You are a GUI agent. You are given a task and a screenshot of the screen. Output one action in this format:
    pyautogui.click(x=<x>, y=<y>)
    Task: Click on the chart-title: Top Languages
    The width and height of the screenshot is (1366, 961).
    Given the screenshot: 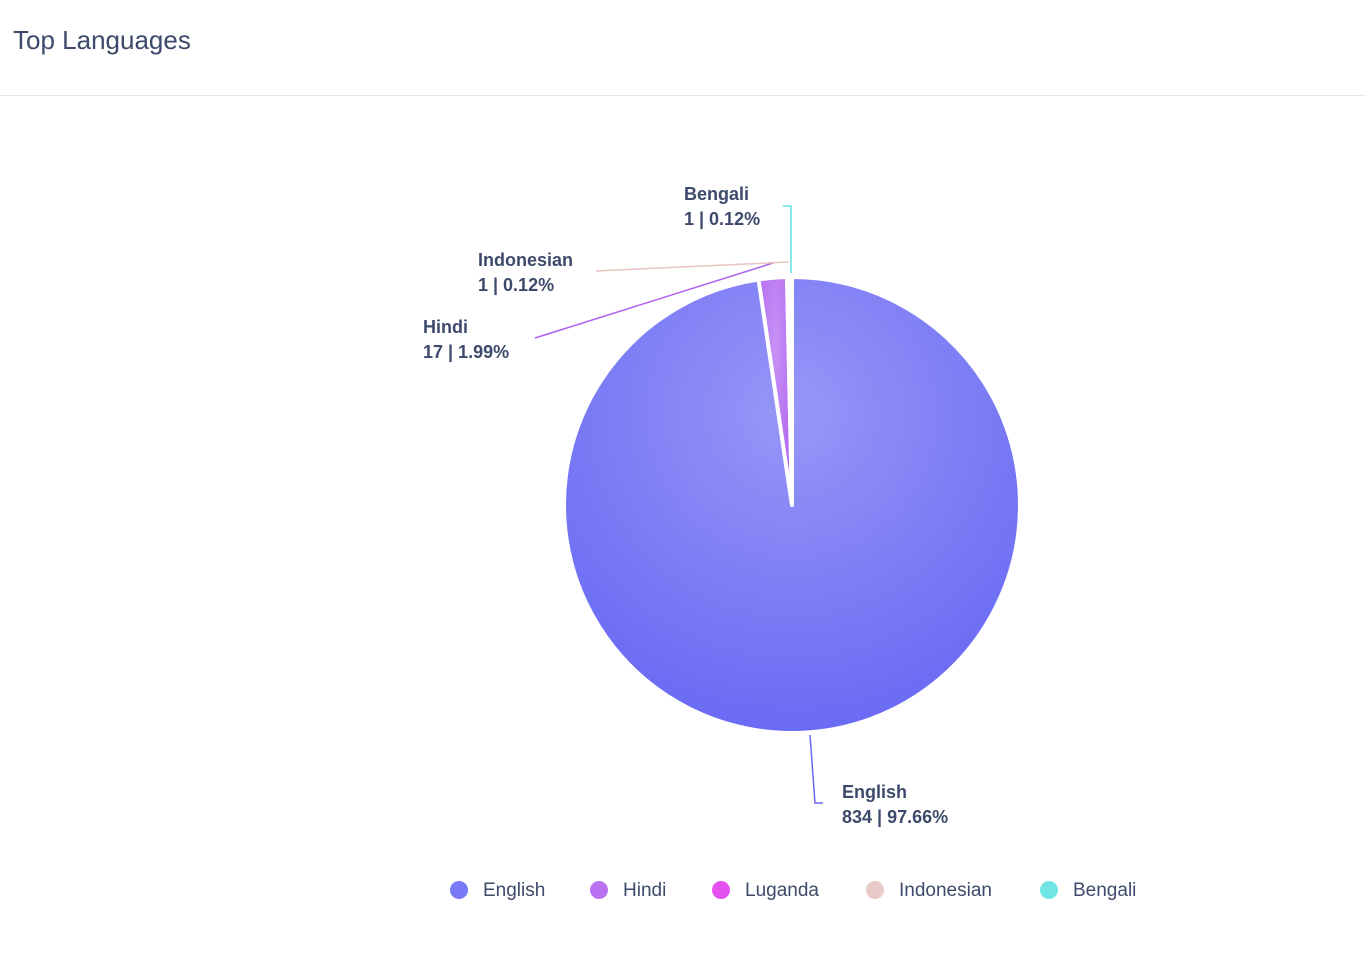 What is the action you would take?
    pyautogui.click(x=102, y=40)
    